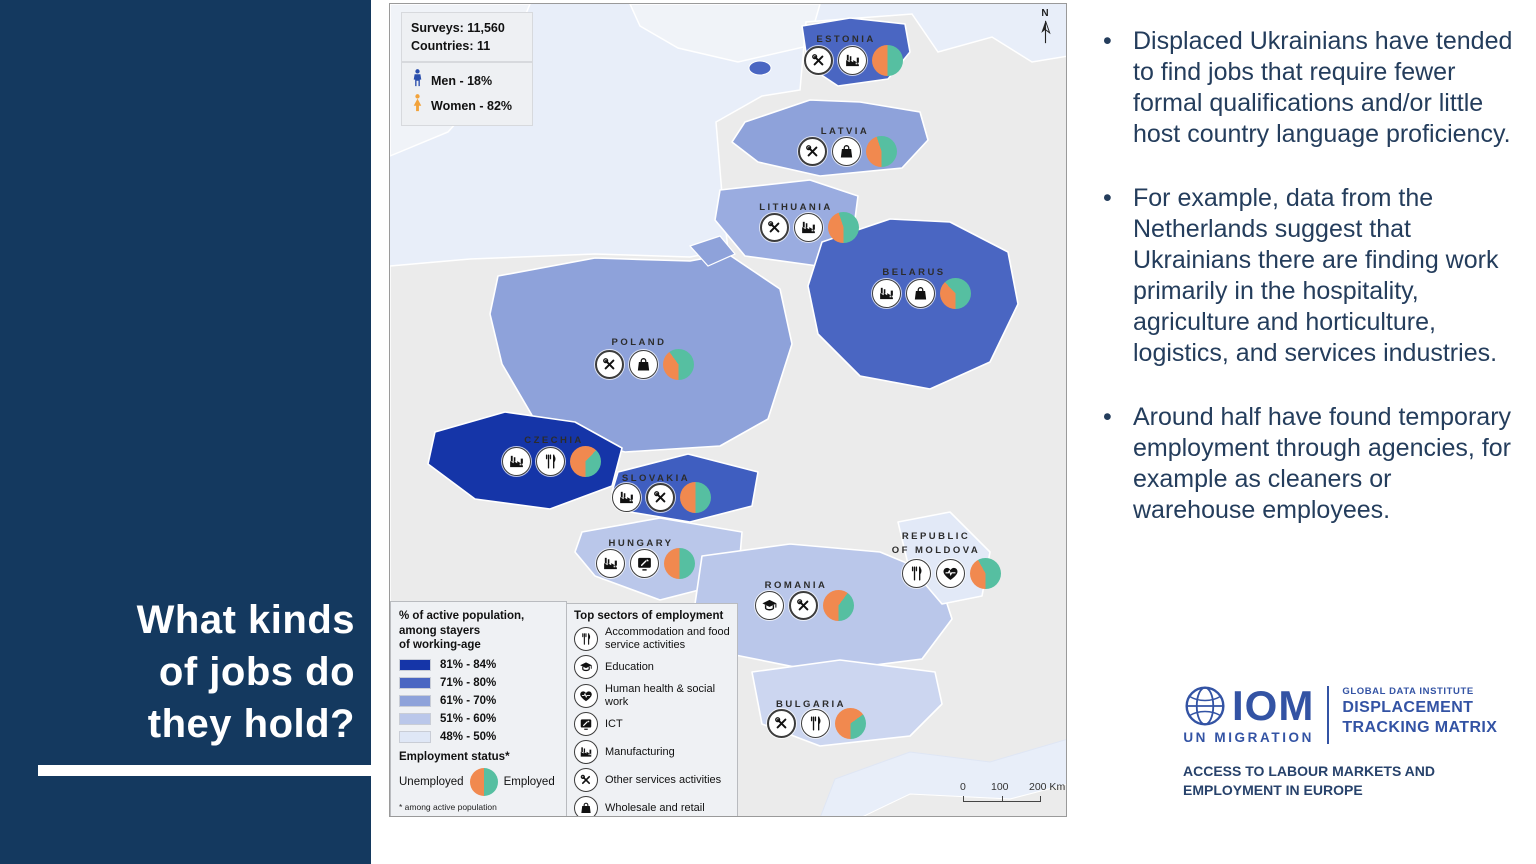 The image size is (1536, 864). I want to click on country-marker-czechia, so click(551, 461).